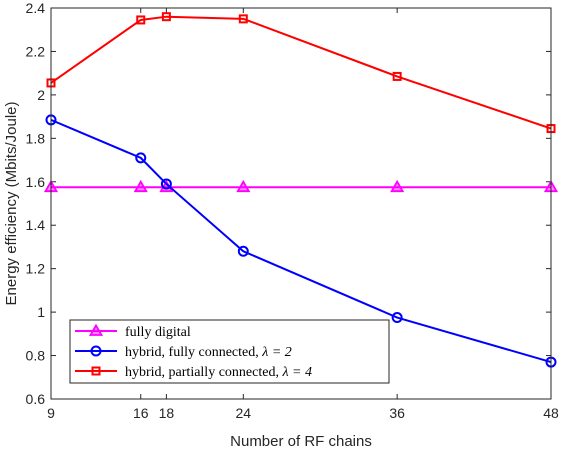 This screenshot has width=562, height=452. I want to click on legend-label-lambda: λ = 2, so click(276, 352).